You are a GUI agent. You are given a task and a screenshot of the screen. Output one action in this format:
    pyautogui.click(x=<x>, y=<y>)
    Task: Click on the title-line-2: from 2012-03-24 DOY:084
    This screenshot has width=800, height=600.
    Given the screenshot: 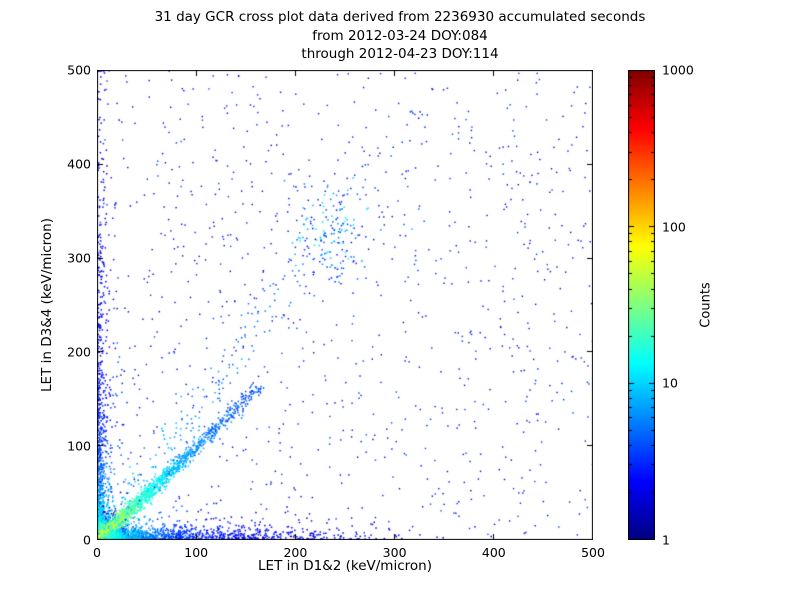 What is the action you would take?
    pyautogui.click(x=400, y=35)
    